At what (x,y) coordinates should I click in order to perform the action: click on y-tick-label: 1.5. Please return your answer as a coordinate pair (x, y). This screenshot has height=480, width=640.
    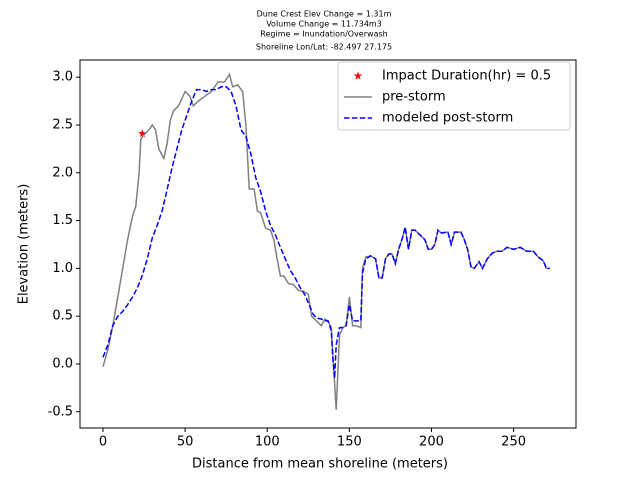
    Looking at the image, I should click on (62, 220).